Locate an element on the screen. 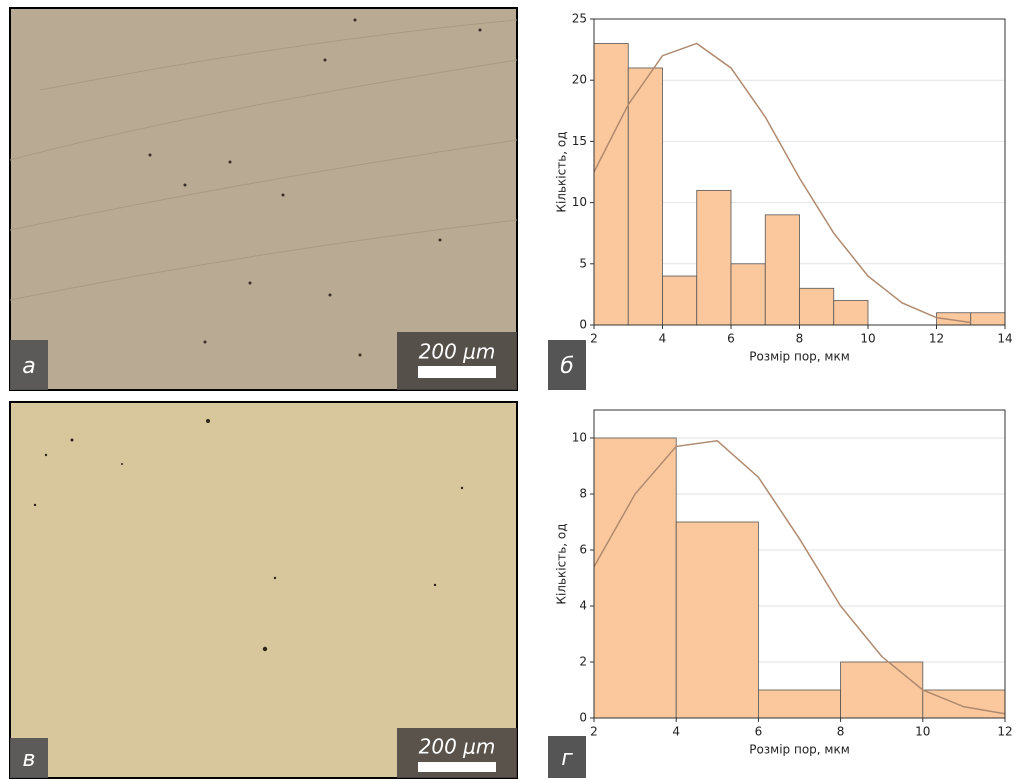 The image size is (1016, 780). panel-label: б is located at coordinates (567, 366).